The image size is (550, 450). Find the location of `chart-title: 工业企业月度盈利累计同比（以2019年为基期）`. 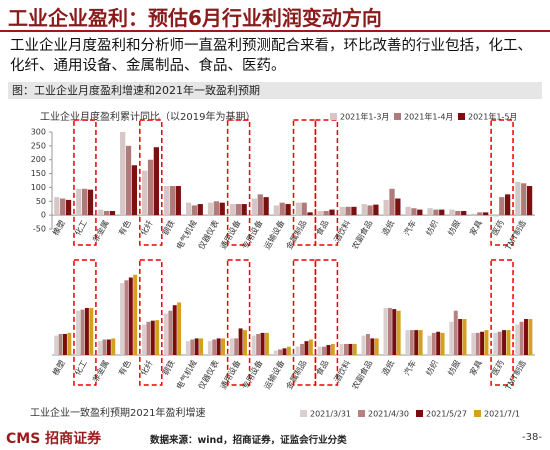

chart-title: 工业企业月度盈利累计同比（以2019年为基期） is located at coordinates (147, 116).